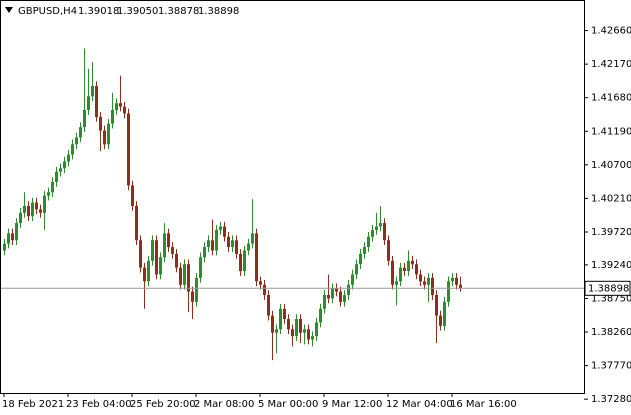 This screenshot has width=631, height=415. What do you see at coordinates (611, 332) in the screenshot?
I see `y-tick-label: 1.38260` at bounding box center [611, 332].